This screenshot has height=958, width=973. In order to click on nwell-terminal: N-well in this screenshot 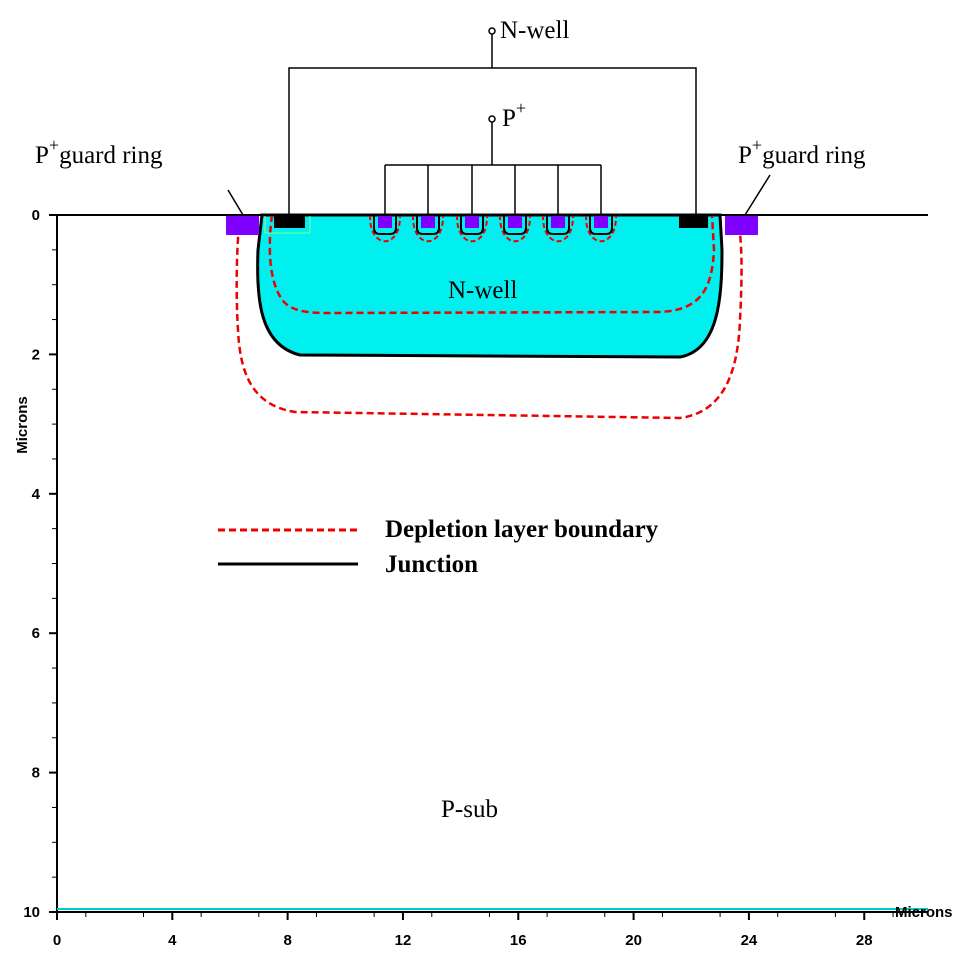, I will do `click(534, 30)`.